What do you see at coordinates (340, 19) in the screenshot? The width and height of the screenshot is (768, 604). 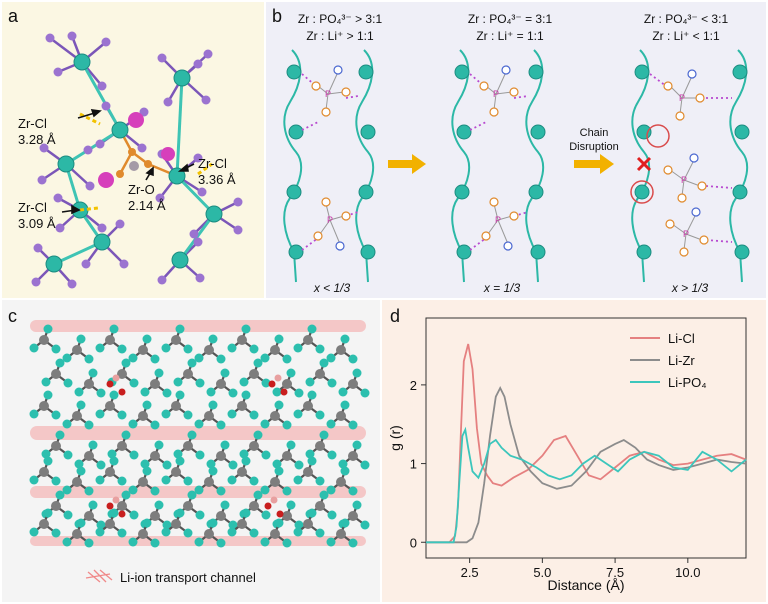 I see `col1-ratio-po4: Zr : PO₄³⁻ > 3:1` at bounding box center [340, 19].